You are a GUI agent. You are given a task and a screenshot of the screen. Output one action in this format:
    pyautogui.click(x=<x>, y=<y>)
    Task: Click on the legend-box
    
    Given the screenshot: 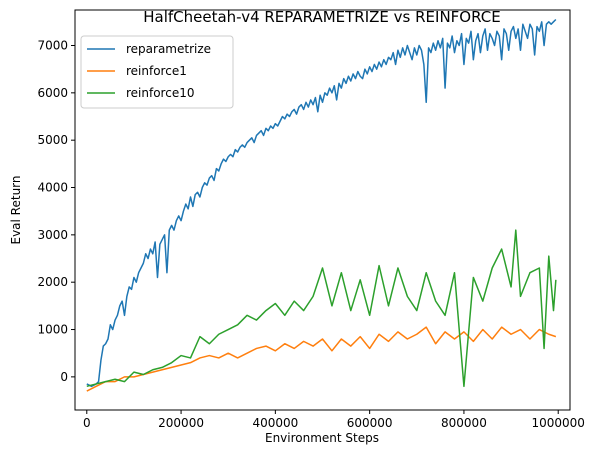 What is the action you would take?
    pyautogui.click(x=157, y=72)
    